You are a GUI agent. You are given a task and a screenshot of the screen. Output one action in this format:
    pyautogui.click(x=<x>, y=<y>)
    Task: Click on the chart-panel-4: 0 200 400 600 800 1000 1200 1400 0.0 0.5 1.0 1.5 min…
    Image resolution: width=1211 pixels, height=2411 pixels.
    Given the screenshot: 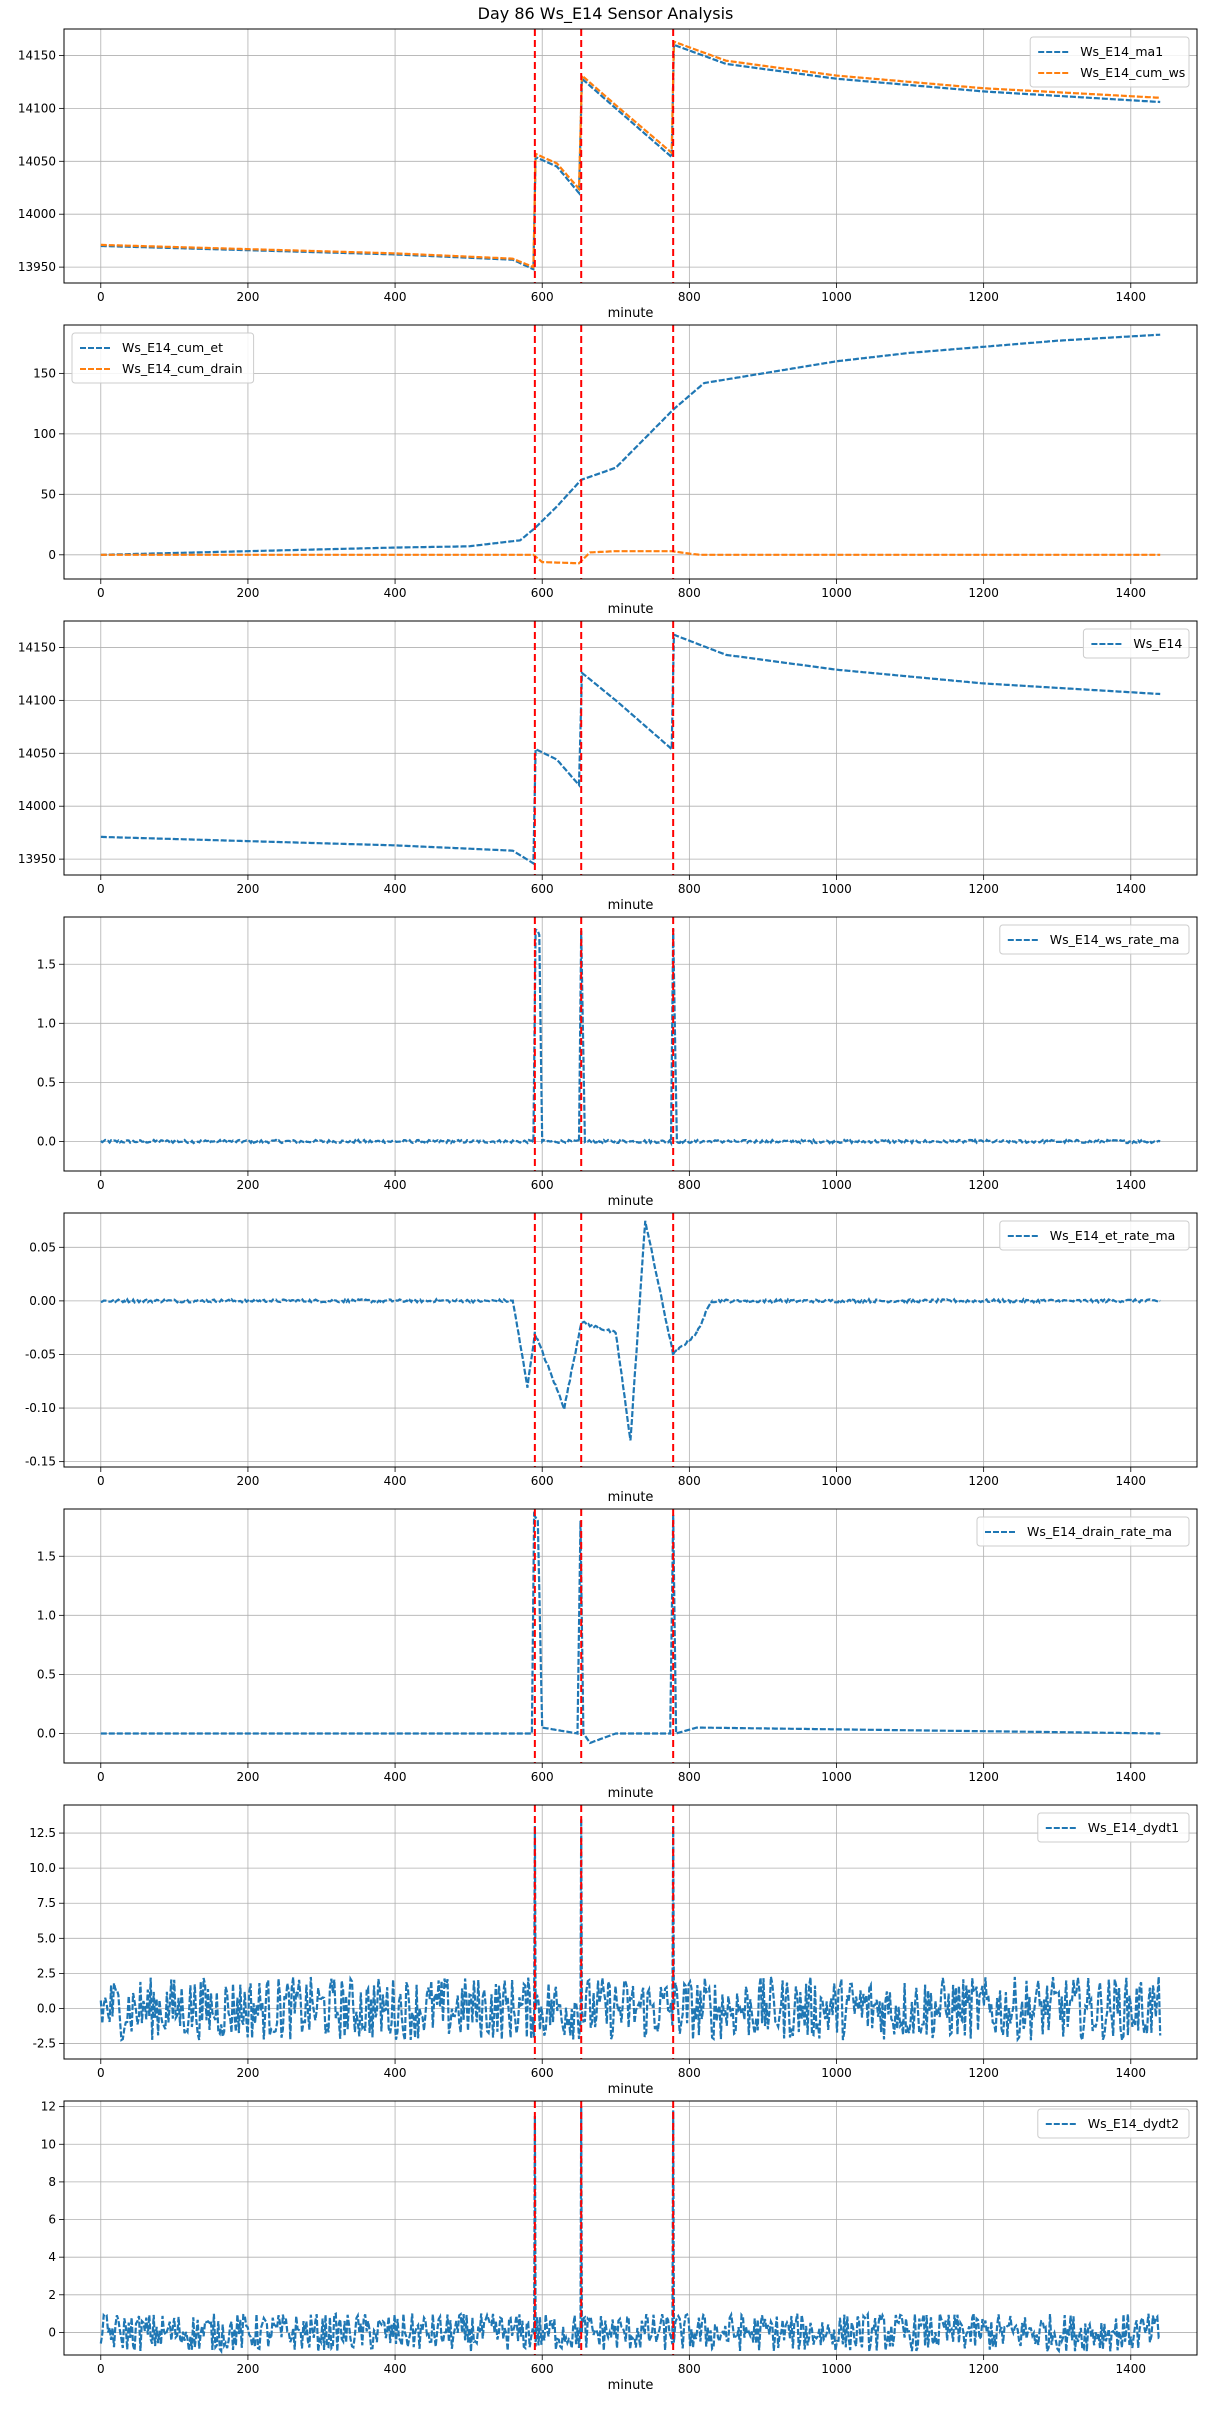 What is the action you would take?
    pyautogui.click(x=605, y=1060)
    